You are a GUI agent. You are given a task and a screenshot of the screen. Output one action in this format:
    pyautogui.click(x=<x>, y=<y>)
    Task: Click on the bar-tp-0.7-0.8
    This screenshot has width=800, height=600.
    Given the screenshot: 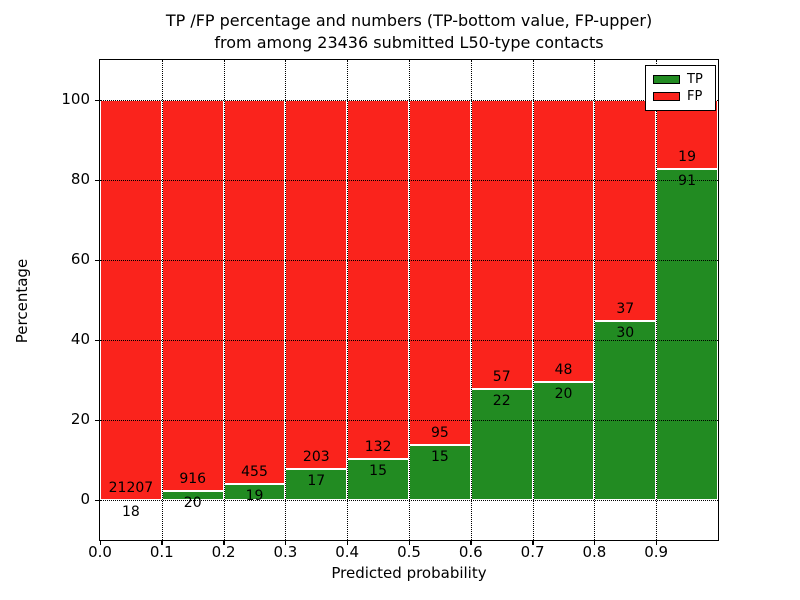 What is the action you would take?
    pyautogui.click(x=563, y=441)
    